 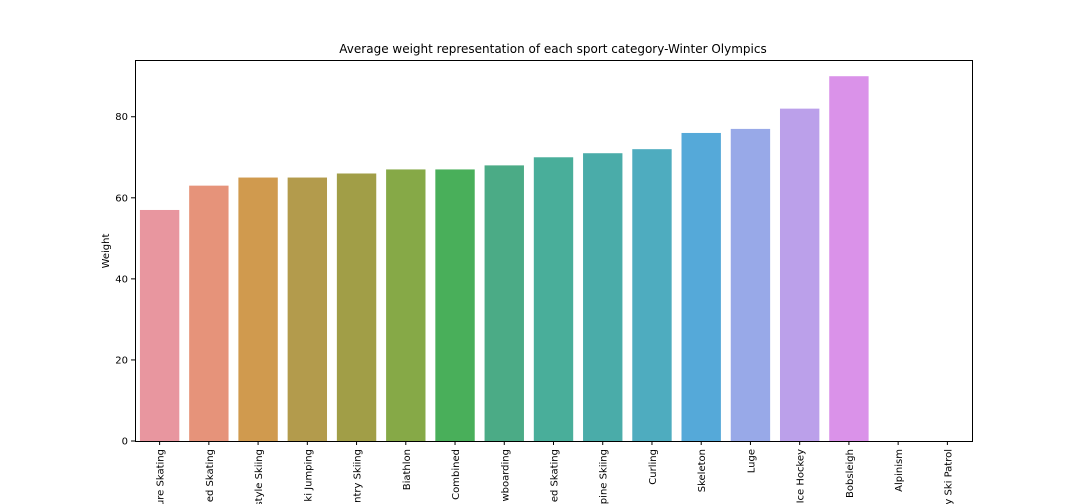 I want to click on x-tick-label-8: wboarding, so click(x=505, y=475).